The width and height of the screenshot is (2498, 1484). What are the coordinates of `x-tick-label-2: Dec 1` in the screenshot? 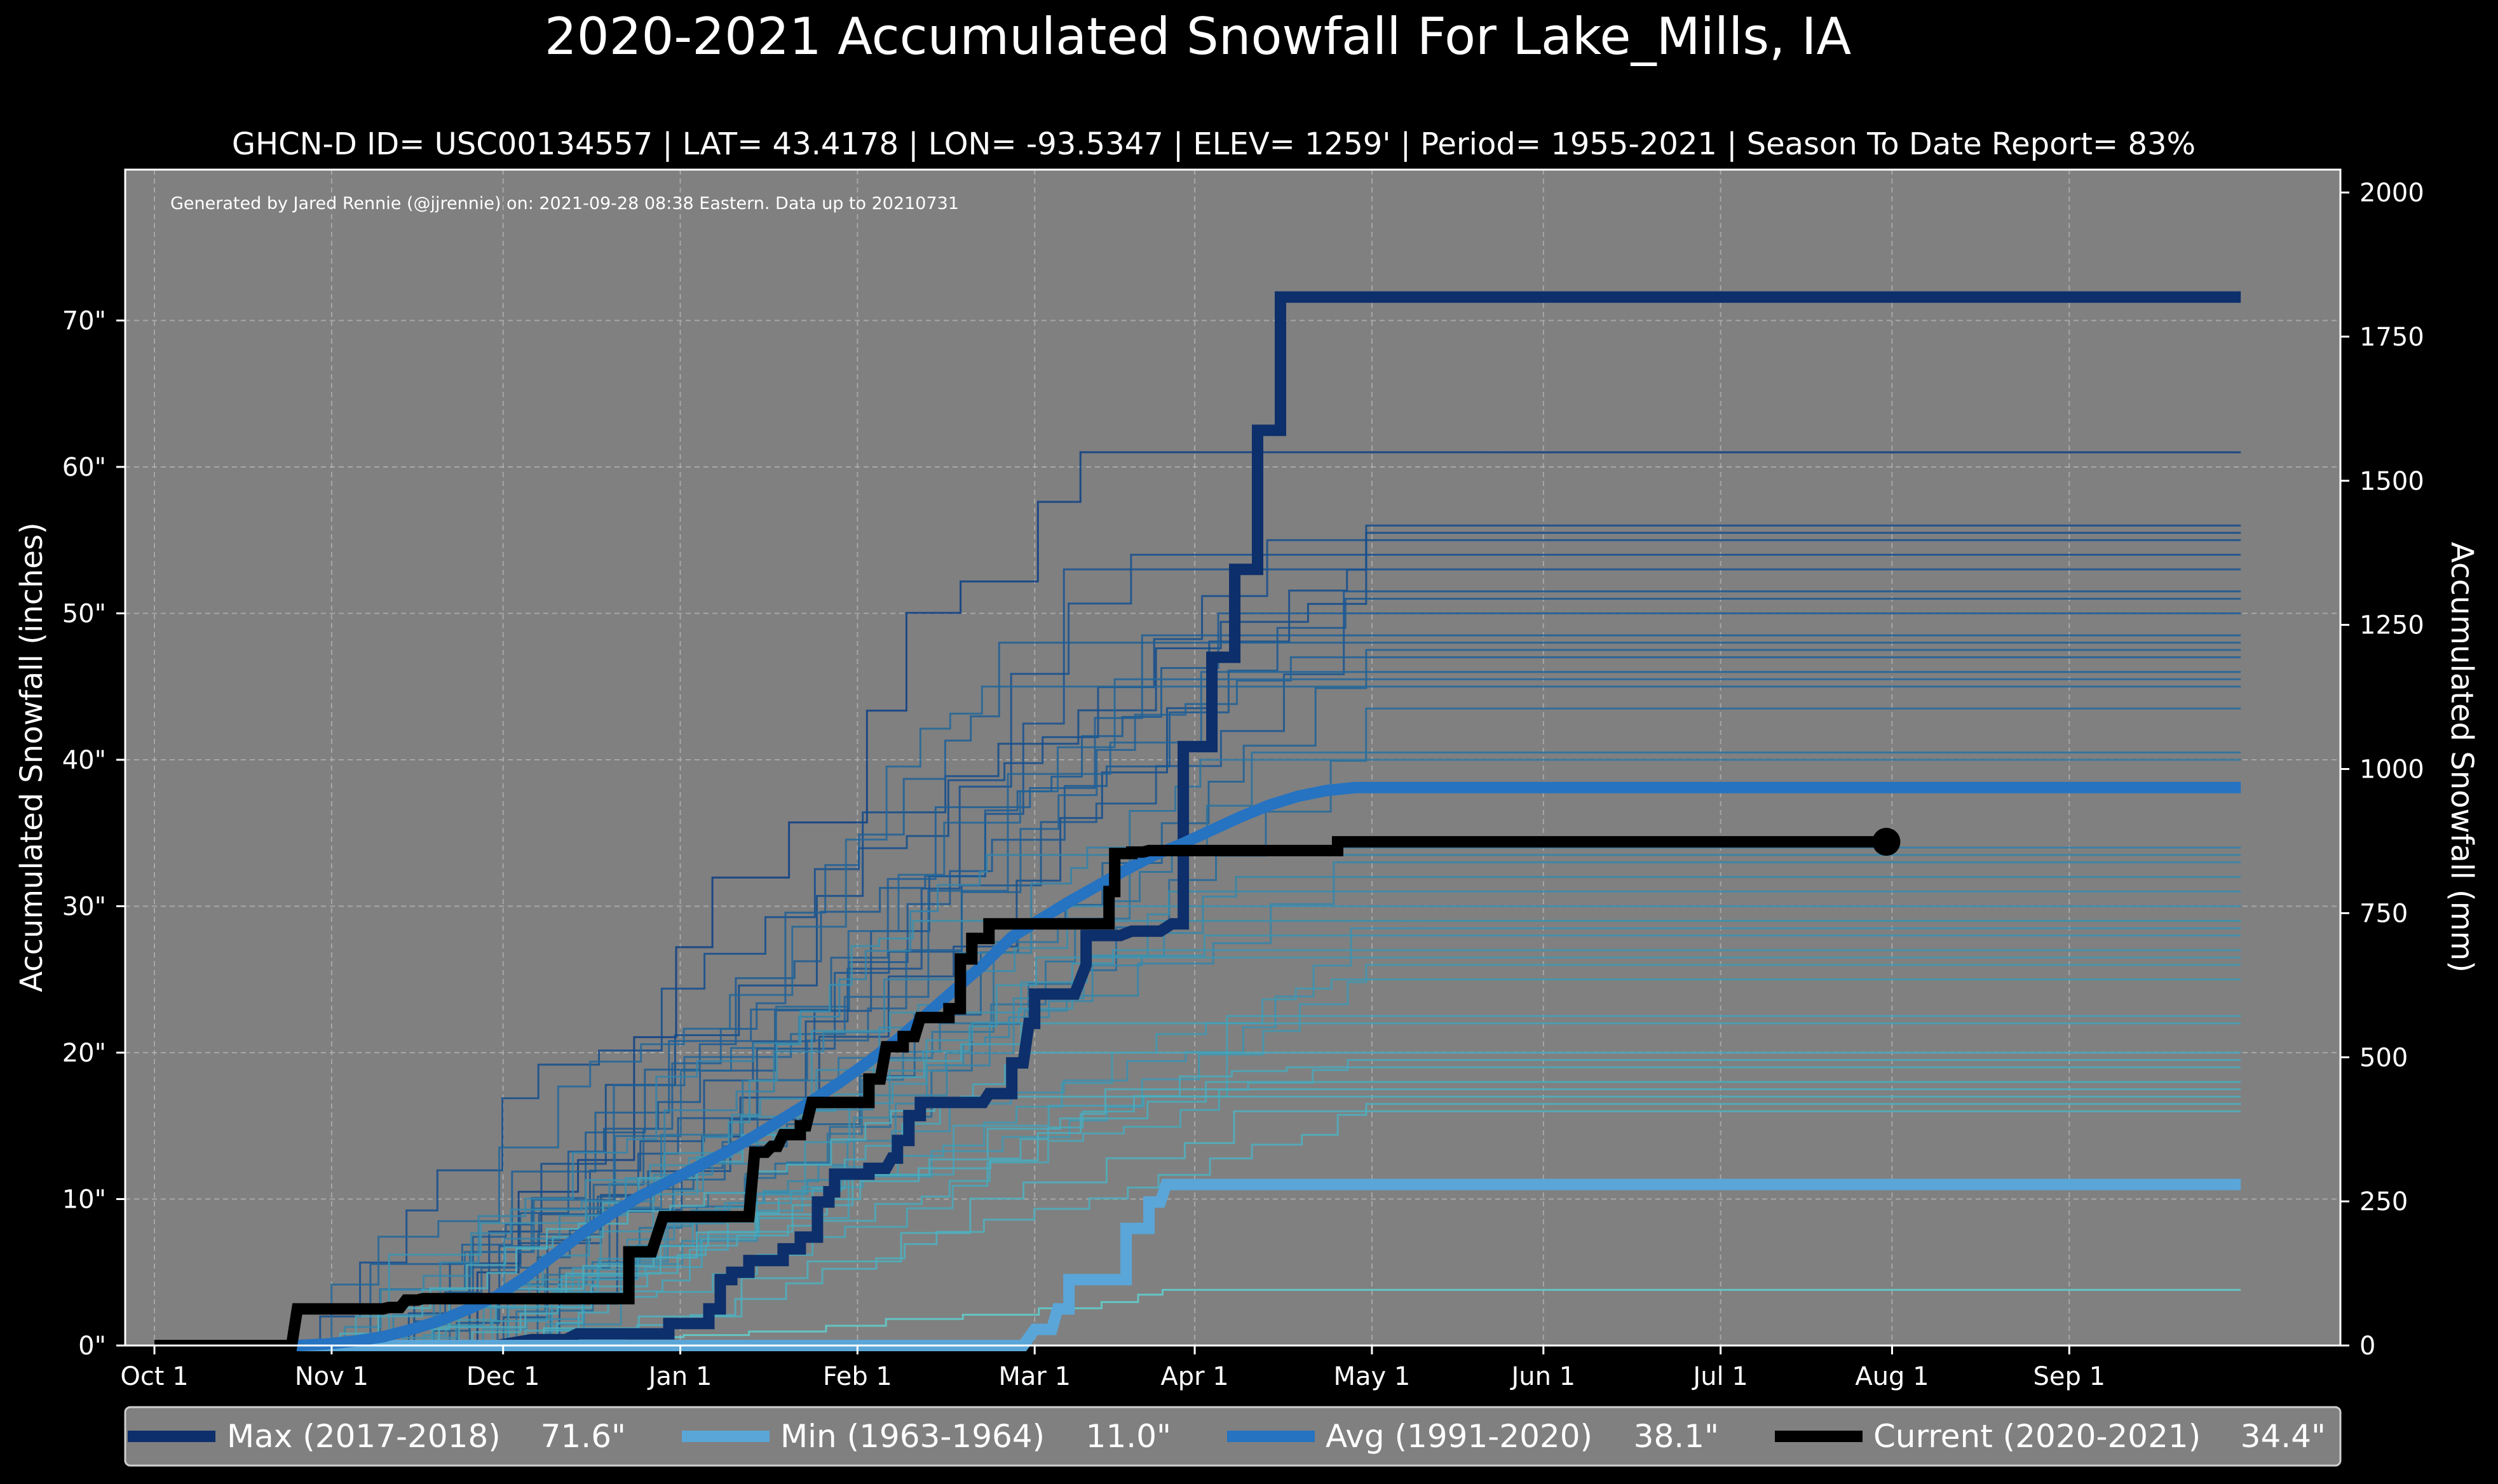 It's located at (503, 1376).